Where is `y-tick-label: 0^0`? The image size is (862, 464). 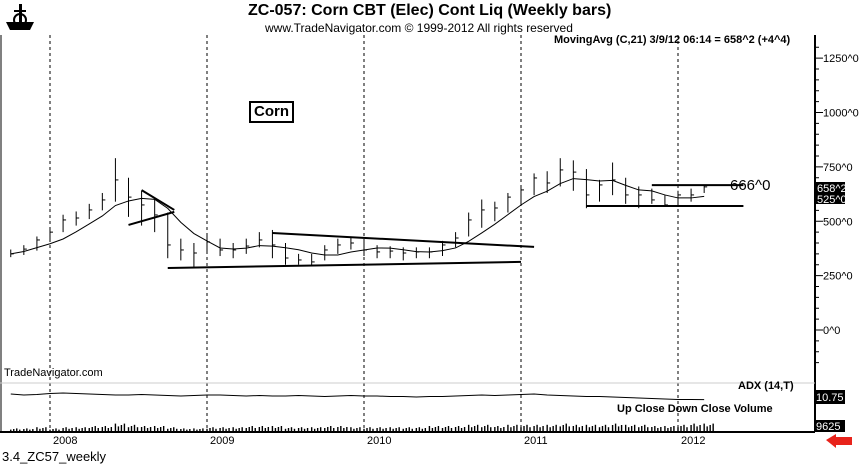
y-tick-label: 0^0 is located at coordinates (831, 331).